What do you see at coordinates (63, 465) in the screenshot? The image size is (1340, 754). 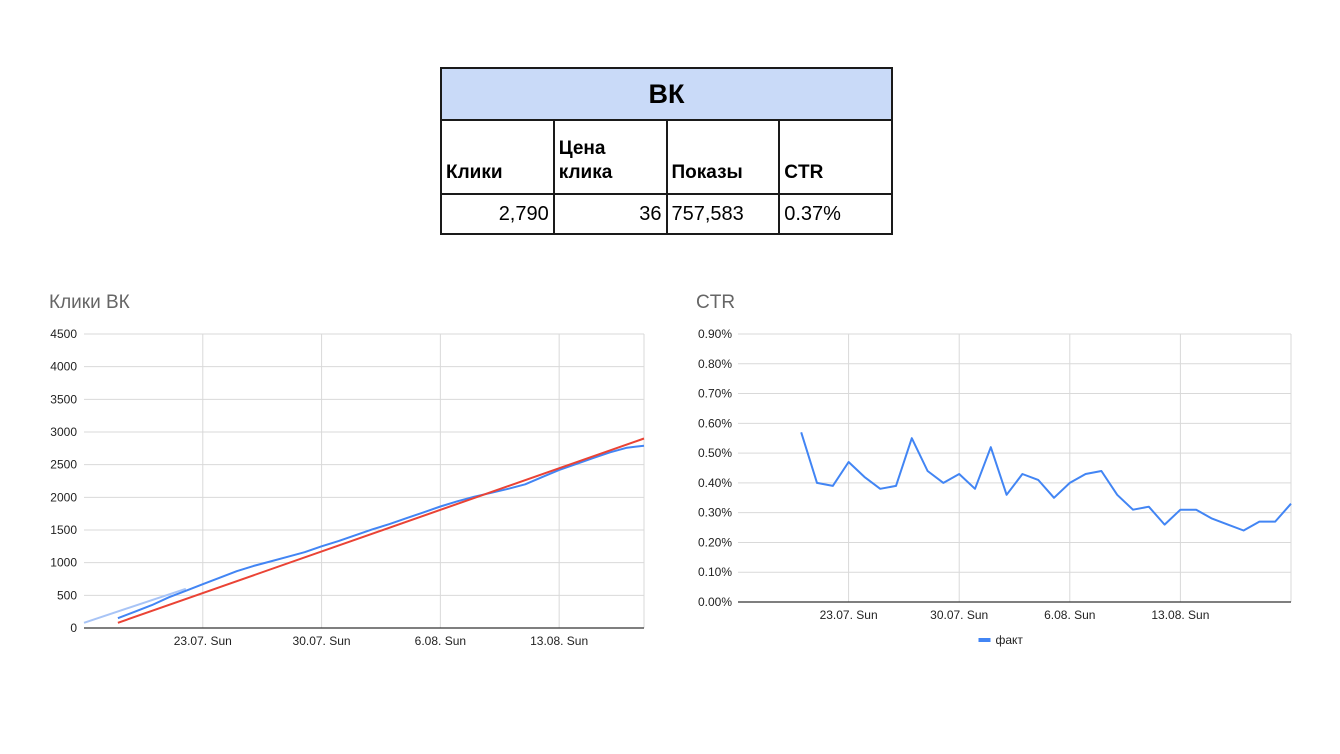 I see `clicks-y-tick-label: 2500` at bounding box center [63, 465].